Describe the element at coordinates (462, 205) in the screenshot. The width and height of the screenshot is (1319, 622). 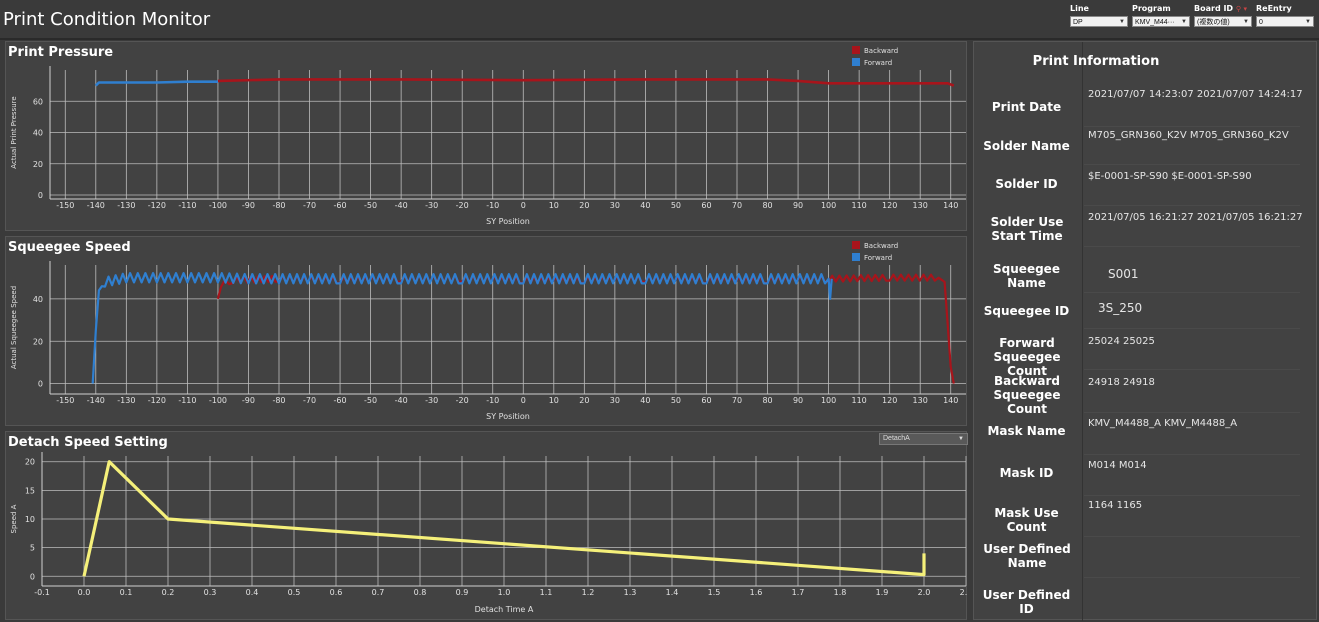
I see `x-tick-label: -20` at that location.